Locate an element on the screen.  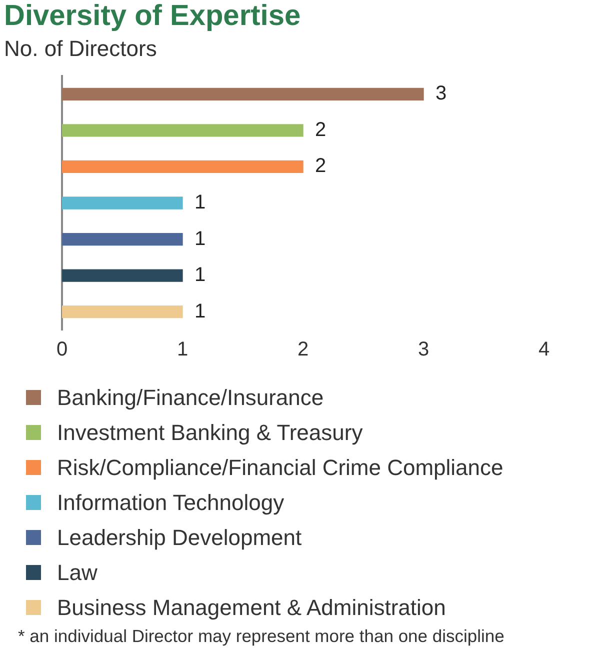
text: * an individual Director may represent more than one discipline is located at coordinates (261, 636).